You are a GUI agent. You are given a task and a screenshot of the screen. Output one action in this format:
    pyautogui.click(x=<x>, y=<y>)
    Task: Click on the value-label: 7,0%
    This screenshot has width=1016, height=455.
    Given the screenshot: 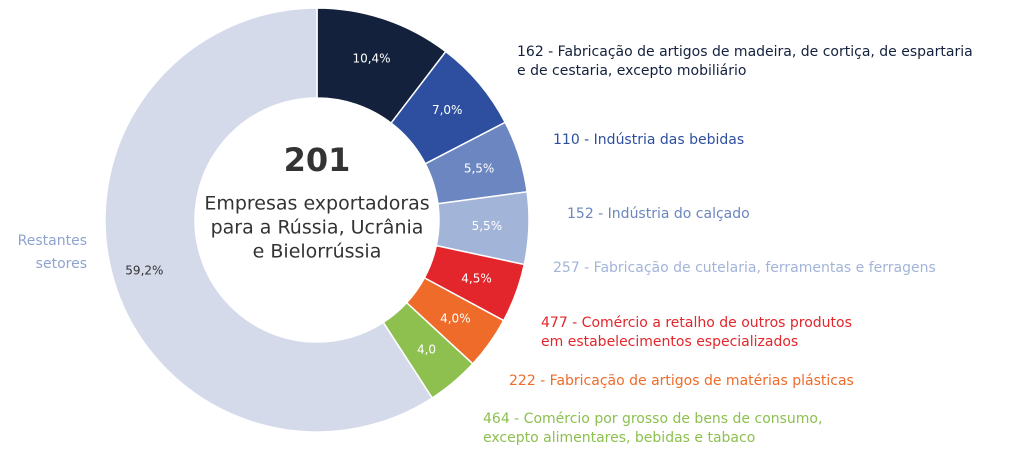 What is the action you would take?
    pyautogui.click(x=447, y=110)
    